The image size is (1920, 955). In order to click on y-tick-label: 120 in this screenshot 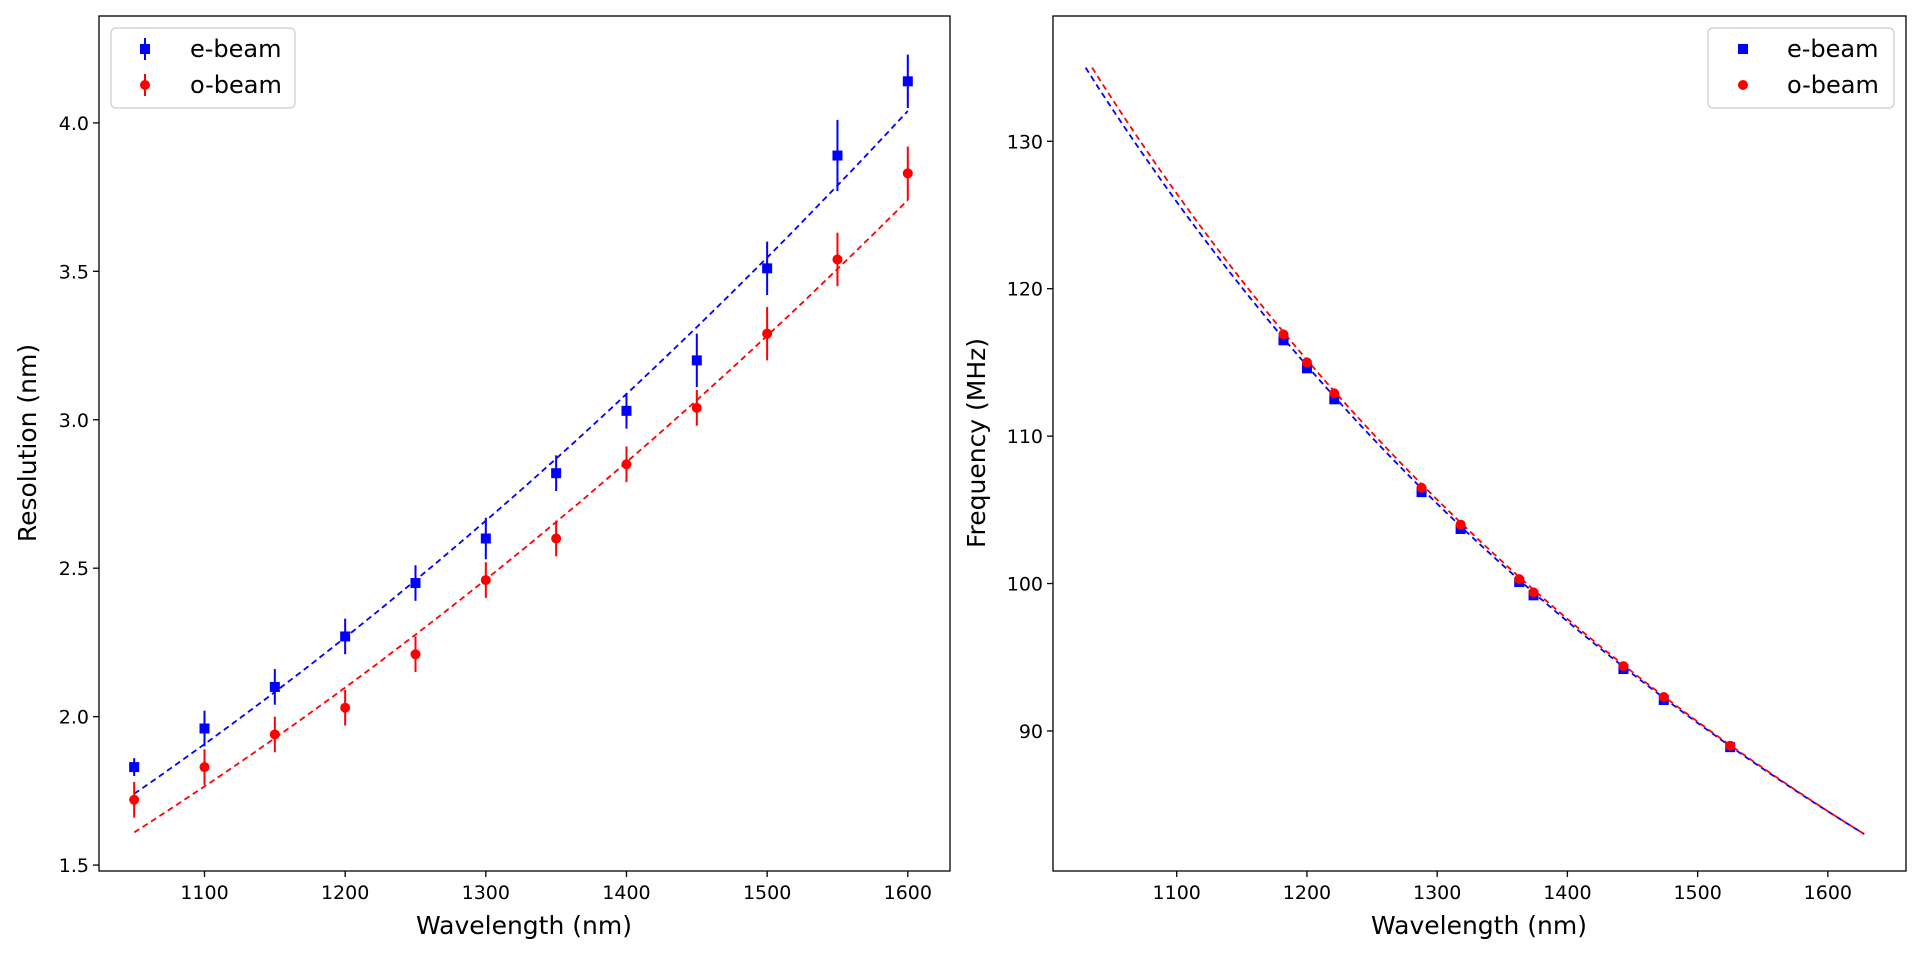, I will do `click(1025, 290)`.